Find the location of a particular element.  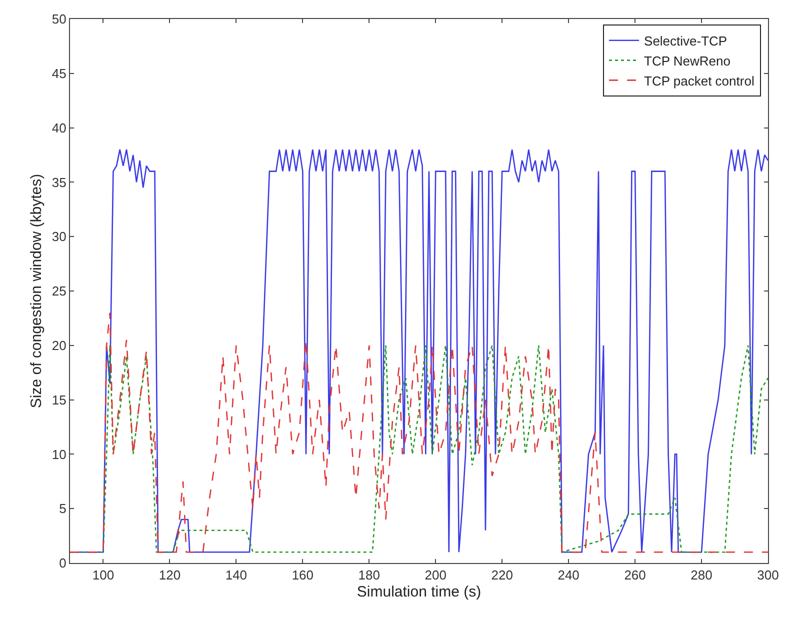

x-tick-label: 140 is located at coordinates (236, 575).